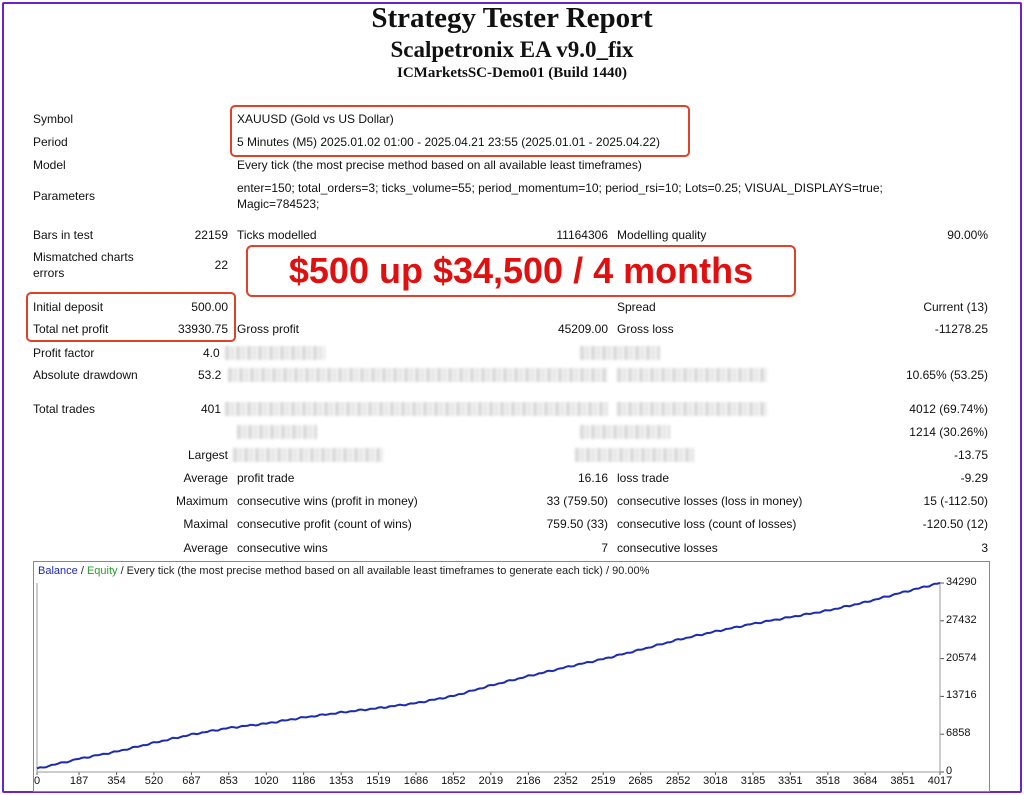 The width and height of the screenshot is (1024, 795). I want to click on net-profit-label: Total net profit, so click(71, 329).